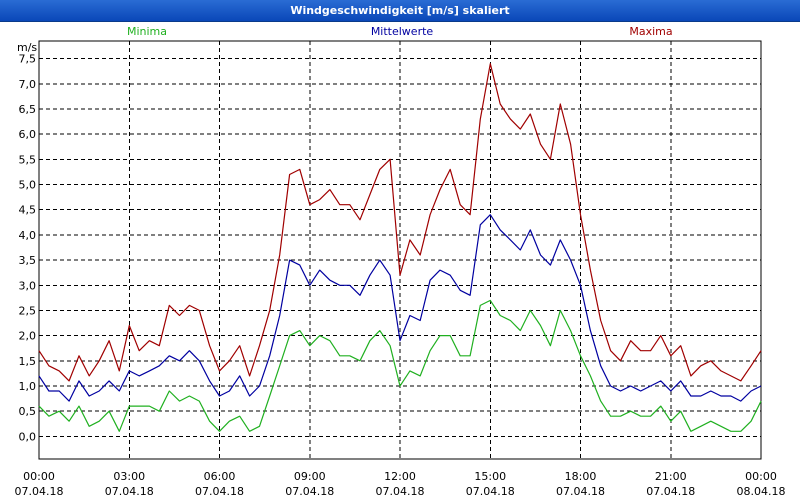 The image size is (800, 500). What do you see at coordinates (671, 476) in the screenshot?
I see `x-tick-time: 21:00` at bounding box center [671, 476].